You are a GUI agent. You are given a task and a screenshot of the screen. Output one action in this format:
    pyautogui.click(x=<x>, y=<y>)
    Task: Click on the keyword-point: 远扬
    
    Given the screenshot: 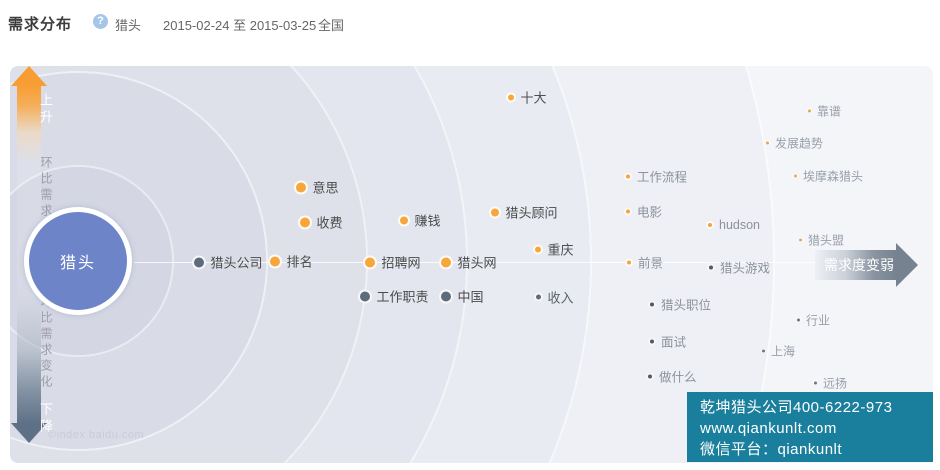 What is the action you would take?
    pyautogui.click(x=830, y=383)
    